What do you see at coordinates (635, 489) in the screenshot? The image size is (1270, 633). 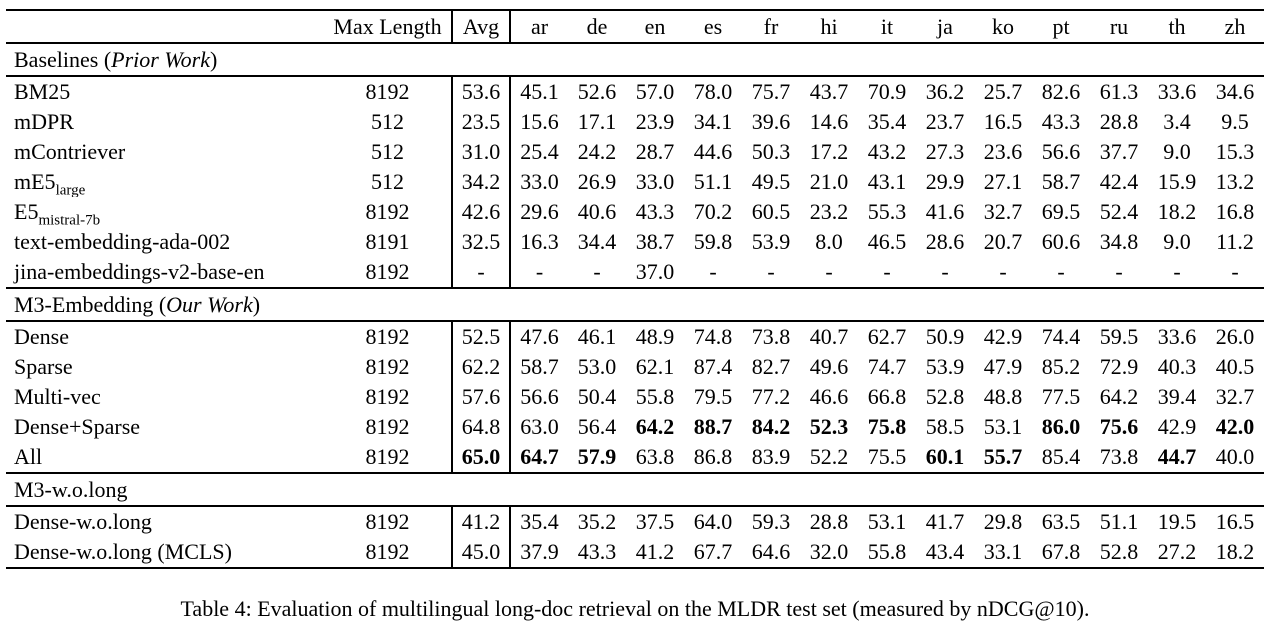 I see `section-header-row: M3-w.o.long` at bounding box center [635, 489].